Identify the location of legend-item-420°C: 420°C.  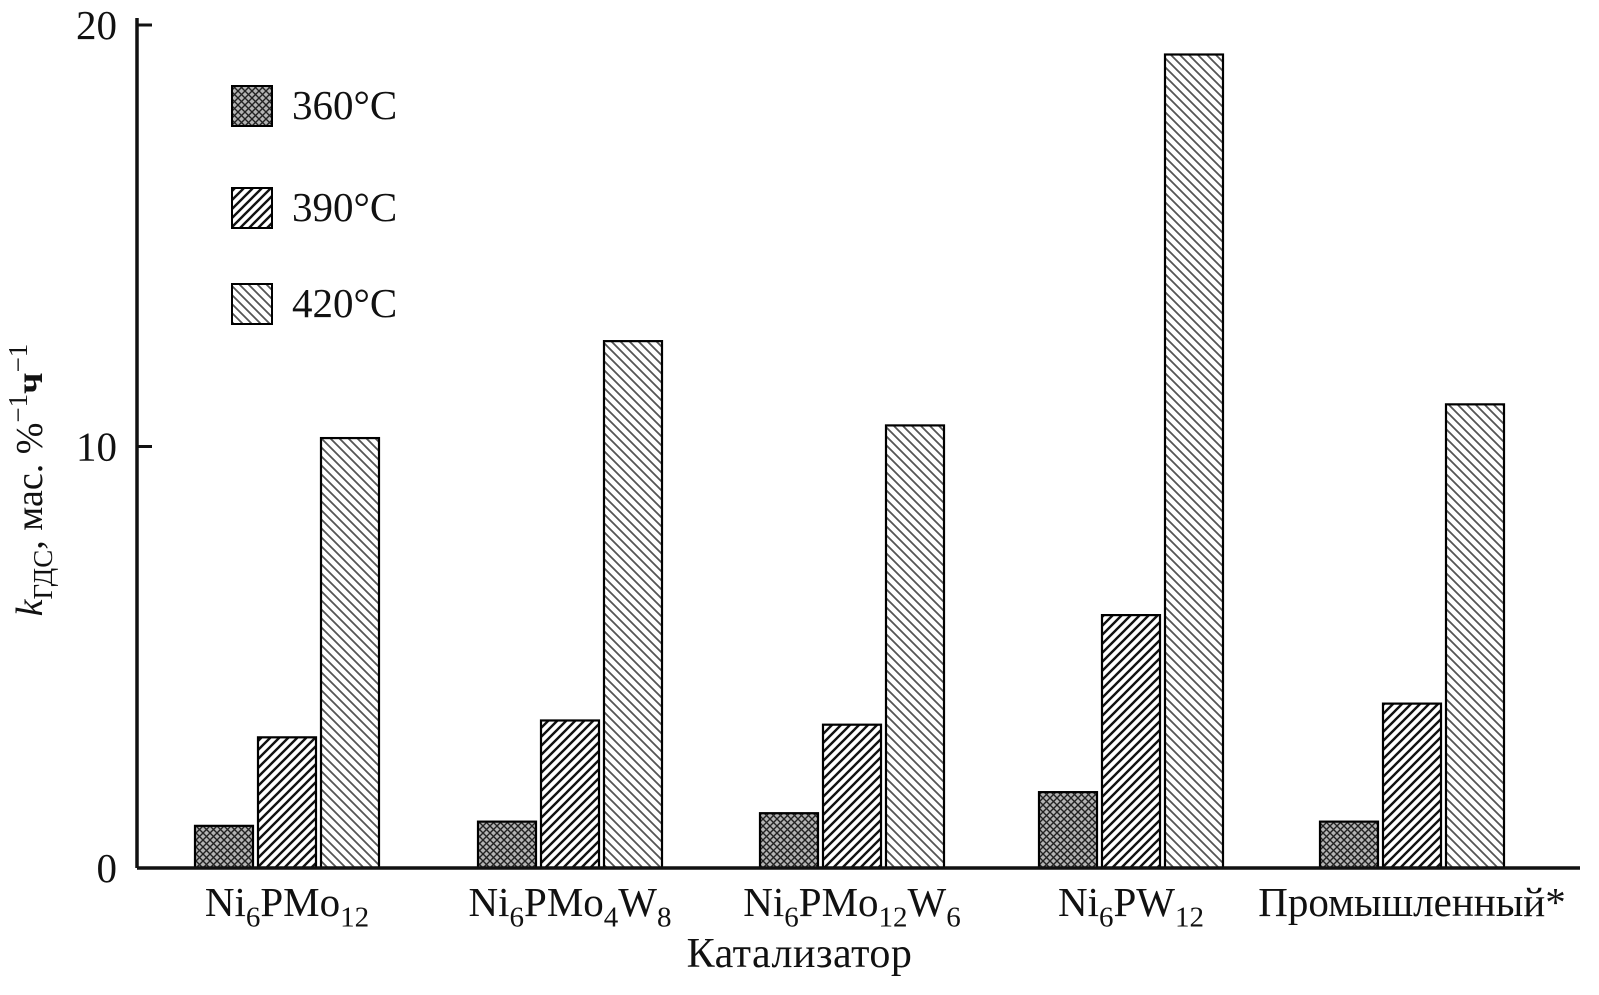
(314, 303).